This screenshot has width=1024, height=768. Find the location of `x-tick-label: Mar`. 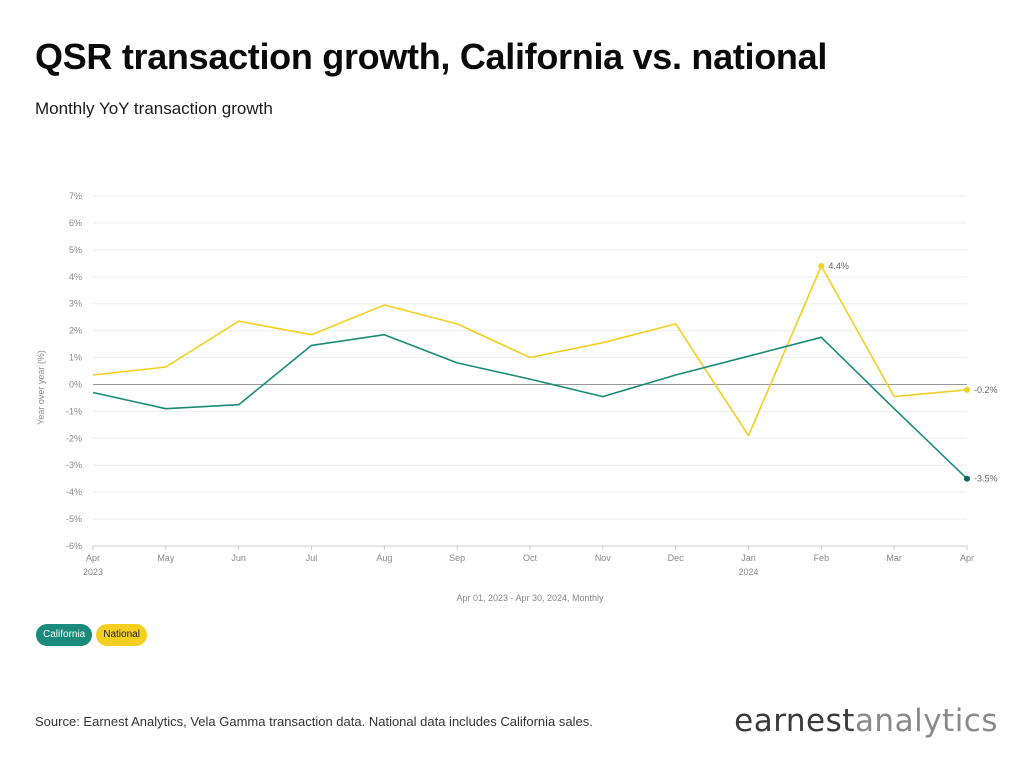

x-tick-label: Mar is located at coordinates (894, 558).